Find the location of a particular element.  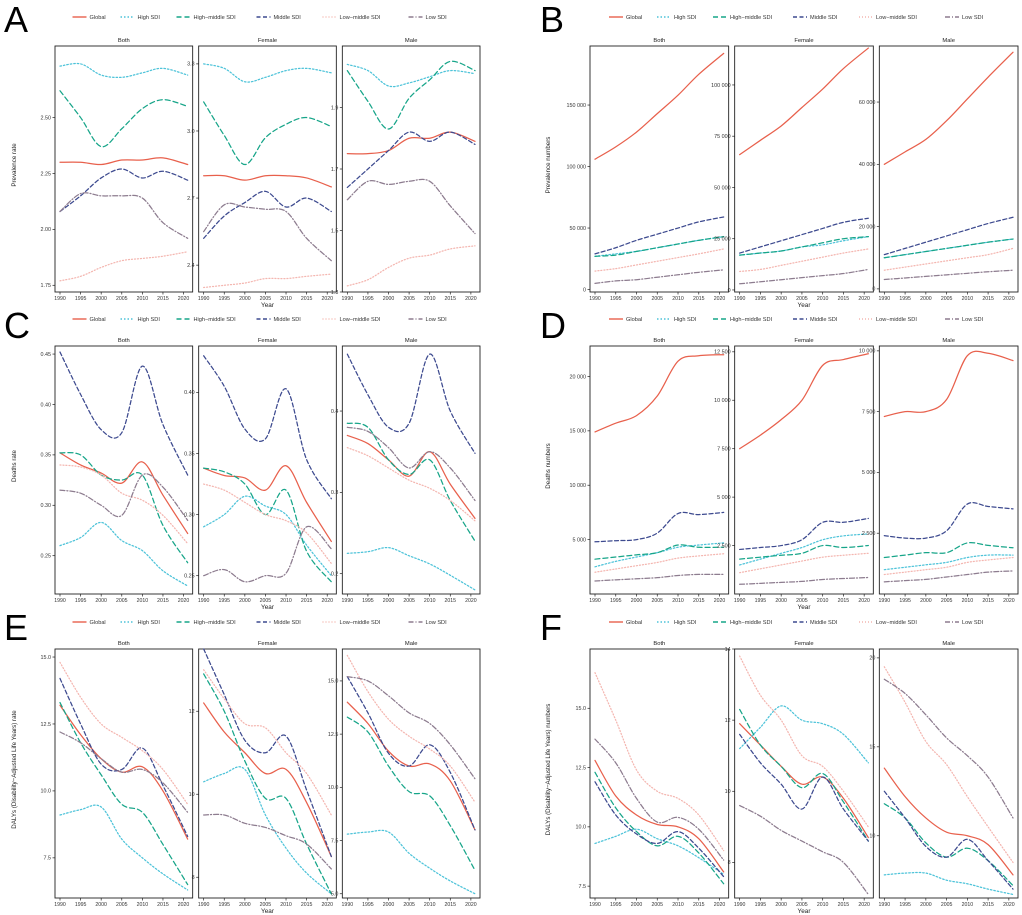

y-tick-label: 5 000 is located at coordinates (869, 473).